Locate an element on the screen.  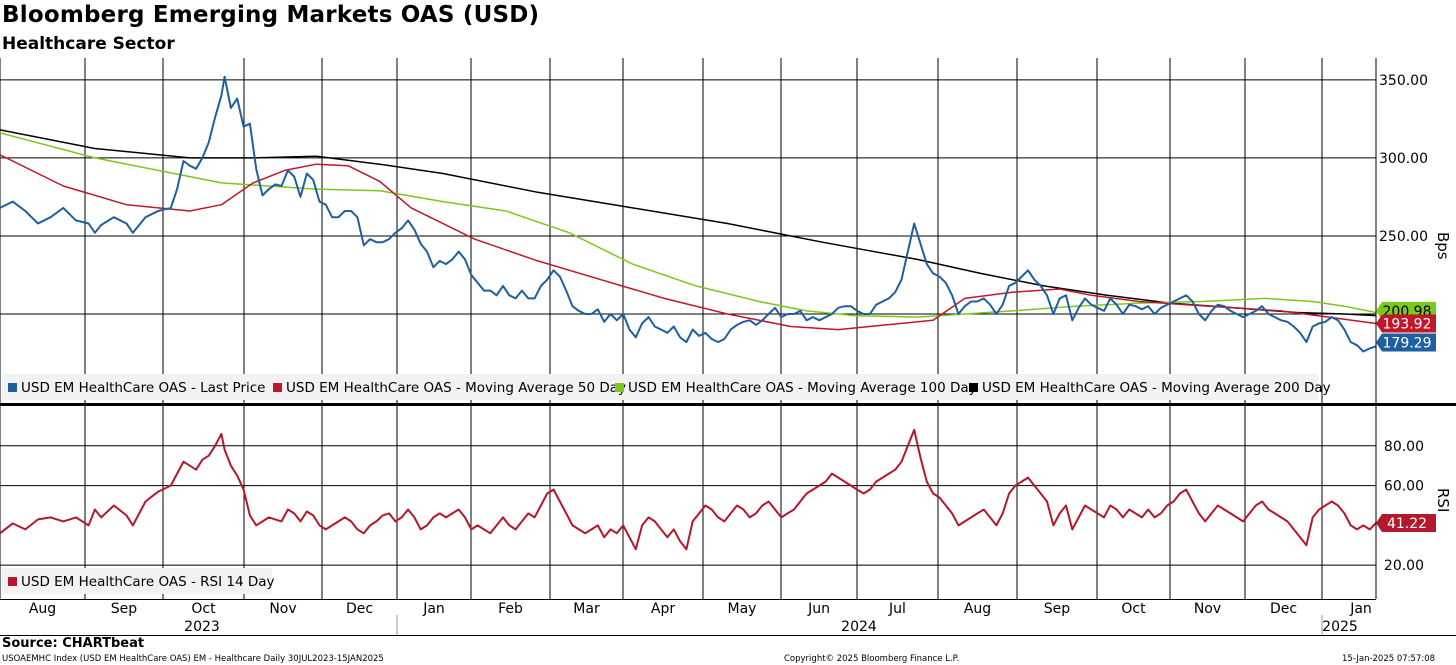
month-label: Feb is located at coordinates (510, 609).